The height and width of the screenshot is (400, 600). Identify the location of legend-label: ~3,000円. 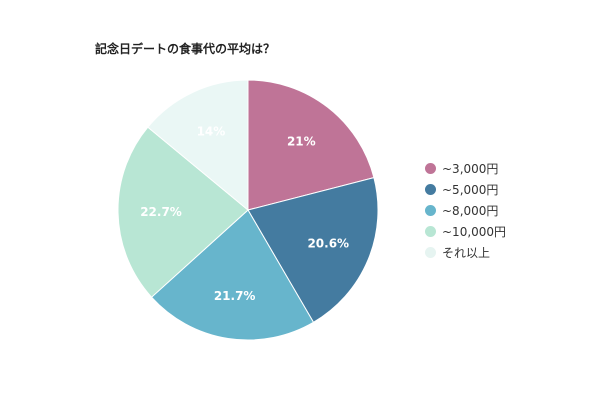
(470, 169).